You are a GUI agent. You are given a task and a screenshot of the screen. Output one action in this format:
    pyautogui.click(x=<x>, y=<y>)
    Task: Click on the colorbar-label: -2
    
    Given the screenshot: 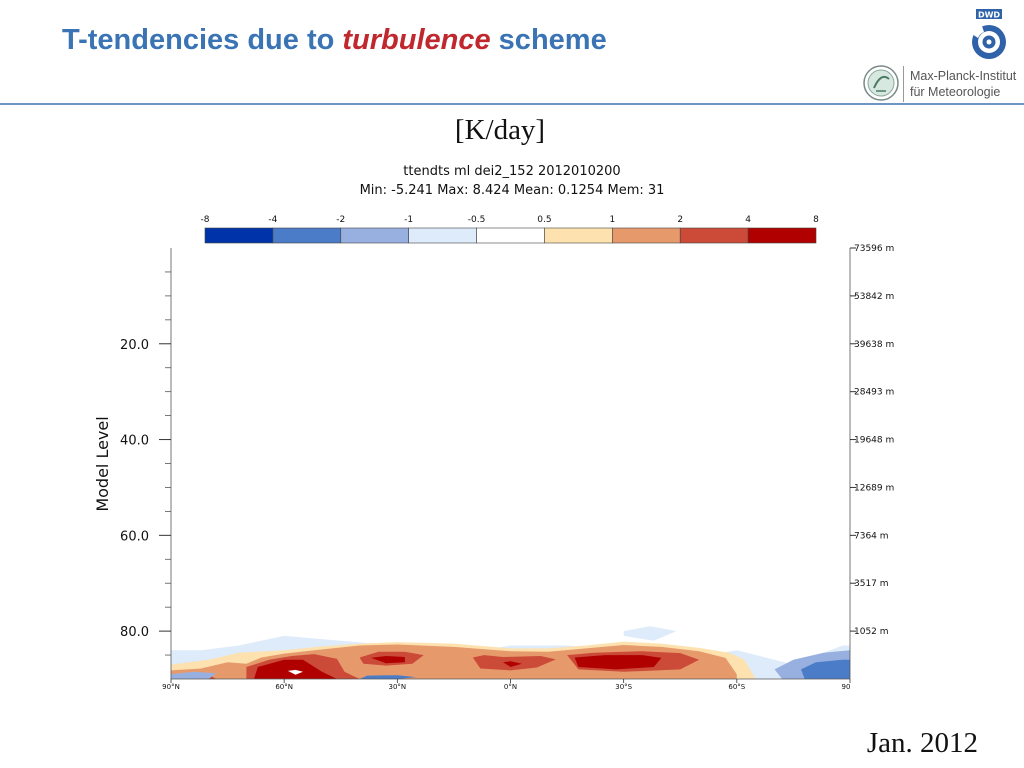 What is the action you would take?
    pyautogui.click(x=340, y=220)
    